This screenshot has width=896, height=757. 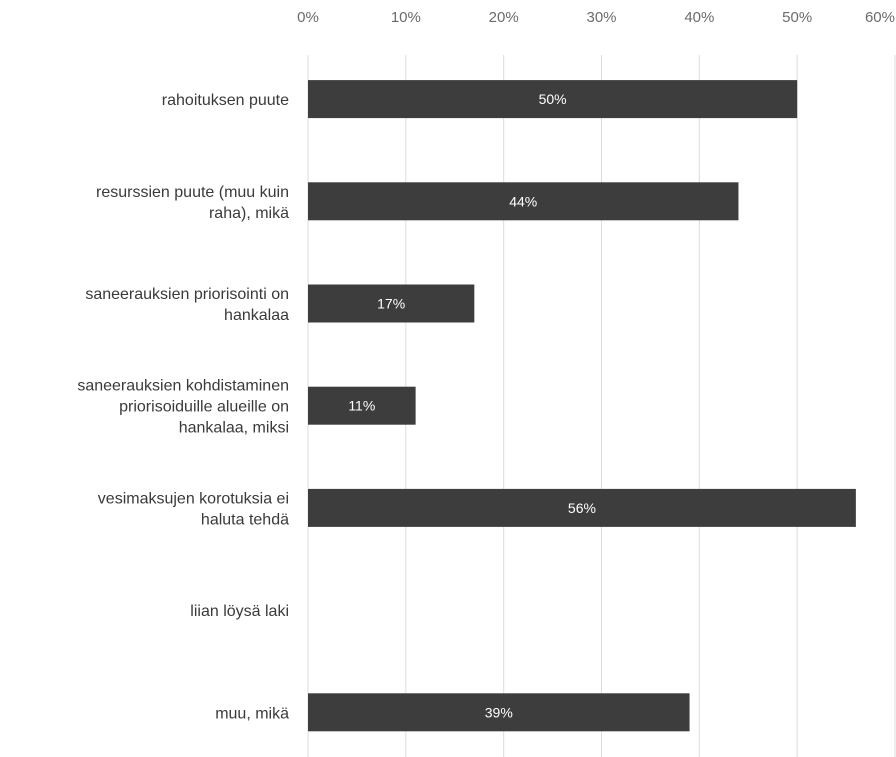 What do you see at coordinates (192, 192) in the screenshot?
I see `category-label: resurssien puute (muu kuin` at bounding box center [192, 192].